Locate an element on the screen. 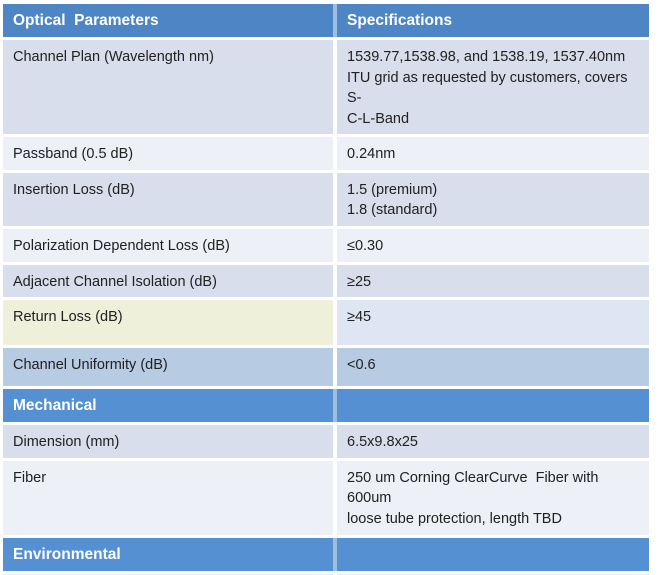 This screenshot has height=575, width=661. row-insertion-loss-spec-text: 1.8 (standard) is located at coordinates (392, 210).